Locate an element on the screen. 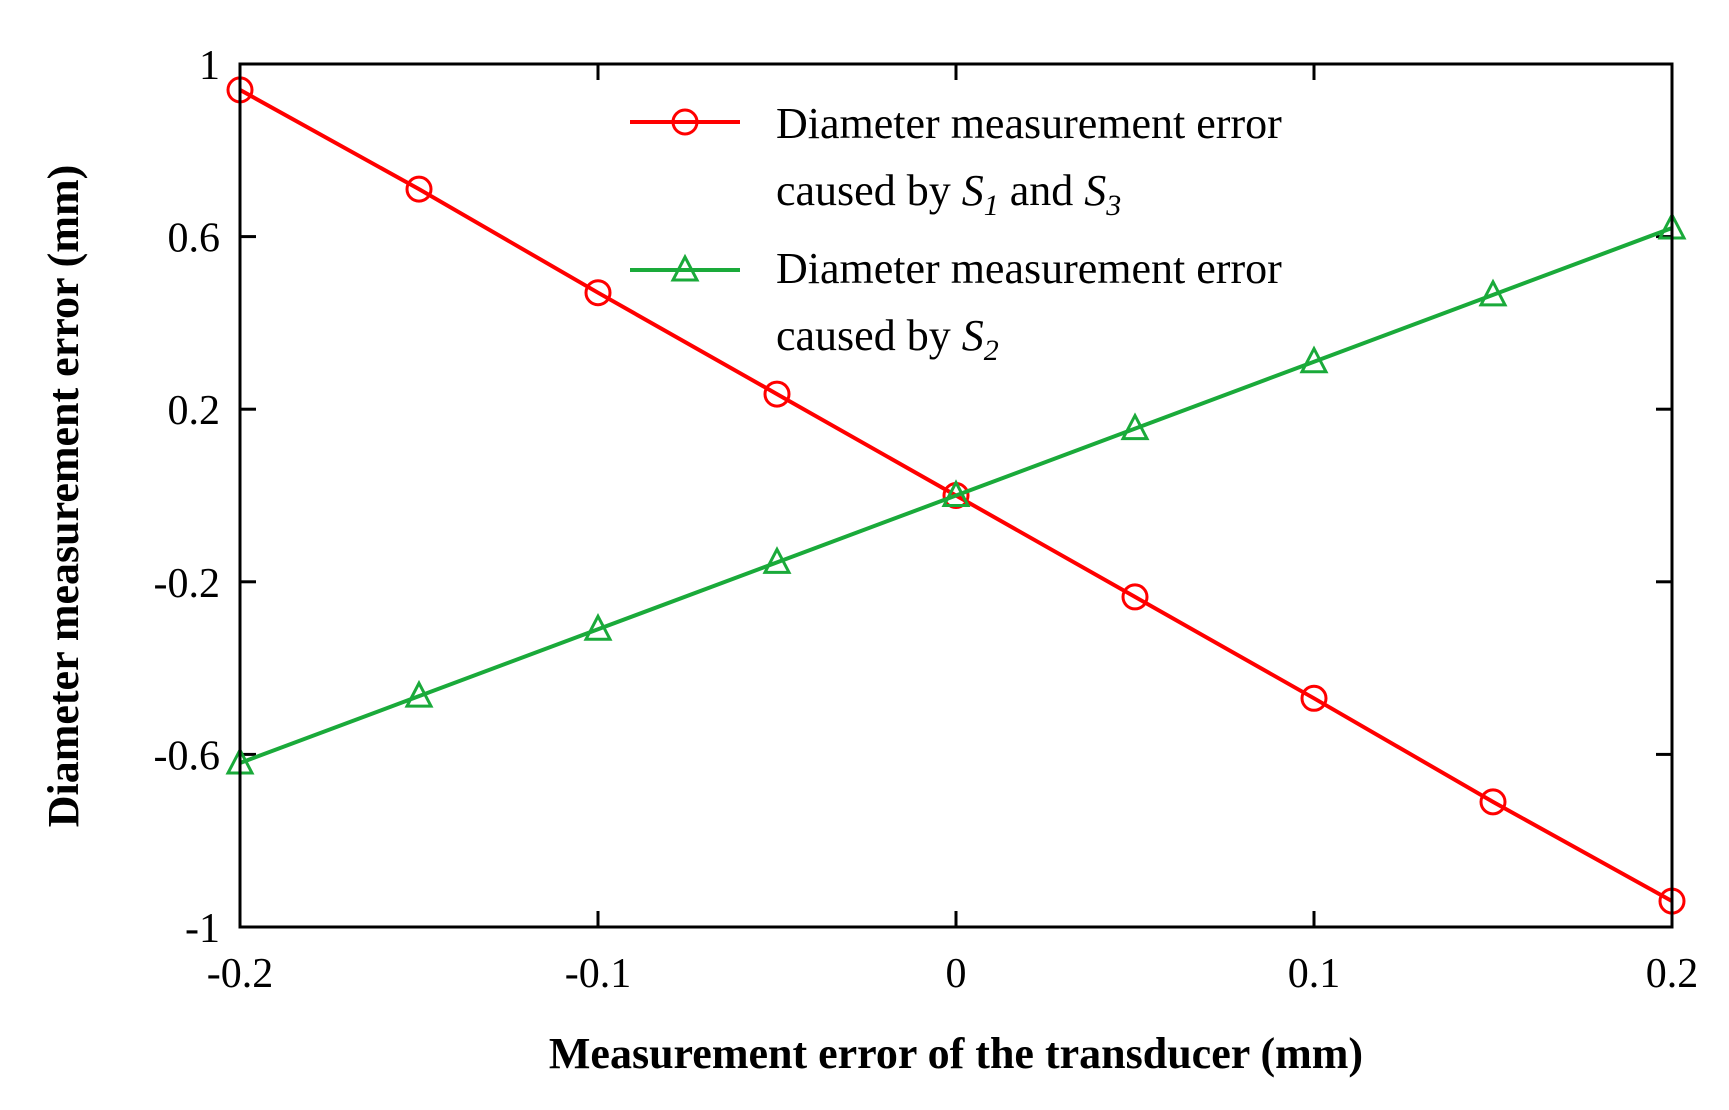 This screenshot has width=1729, height=1110. legend-series-1-s1-sub: 1 is located at coordinates (991, 205).